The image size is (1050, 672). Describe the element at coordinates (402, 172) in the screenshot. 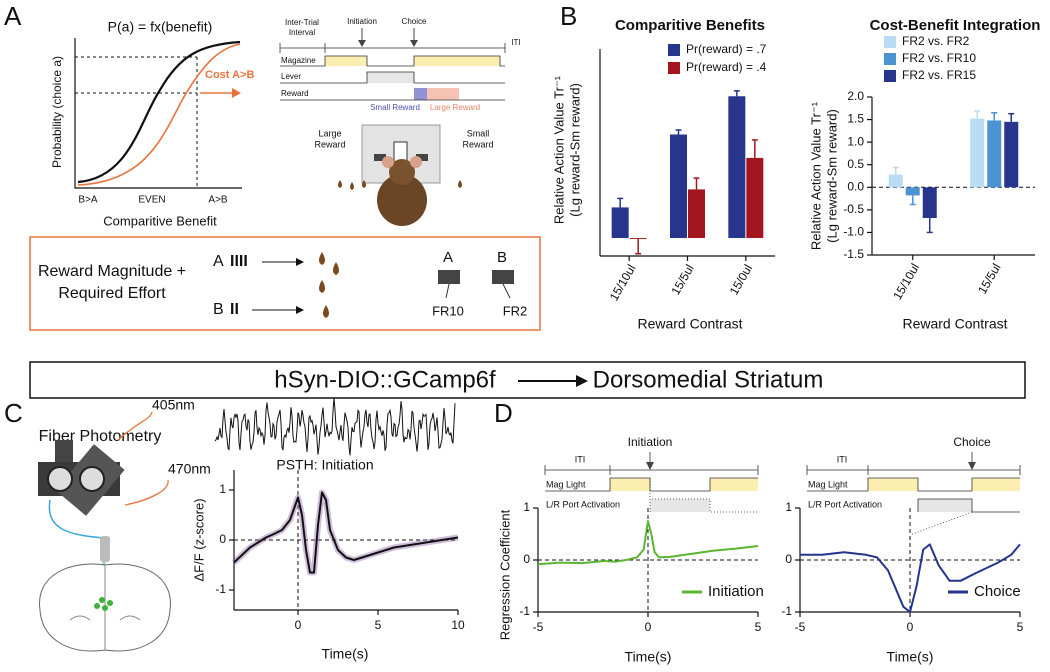

I see `mouse-head` at that location.